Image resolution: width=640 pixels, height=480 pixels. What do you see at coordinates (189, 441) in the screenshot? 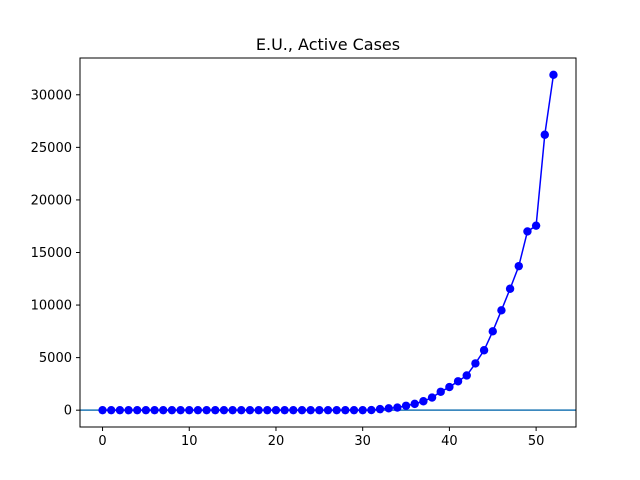
I see `x-tick-label: 10` at bounding box center [189, 441].